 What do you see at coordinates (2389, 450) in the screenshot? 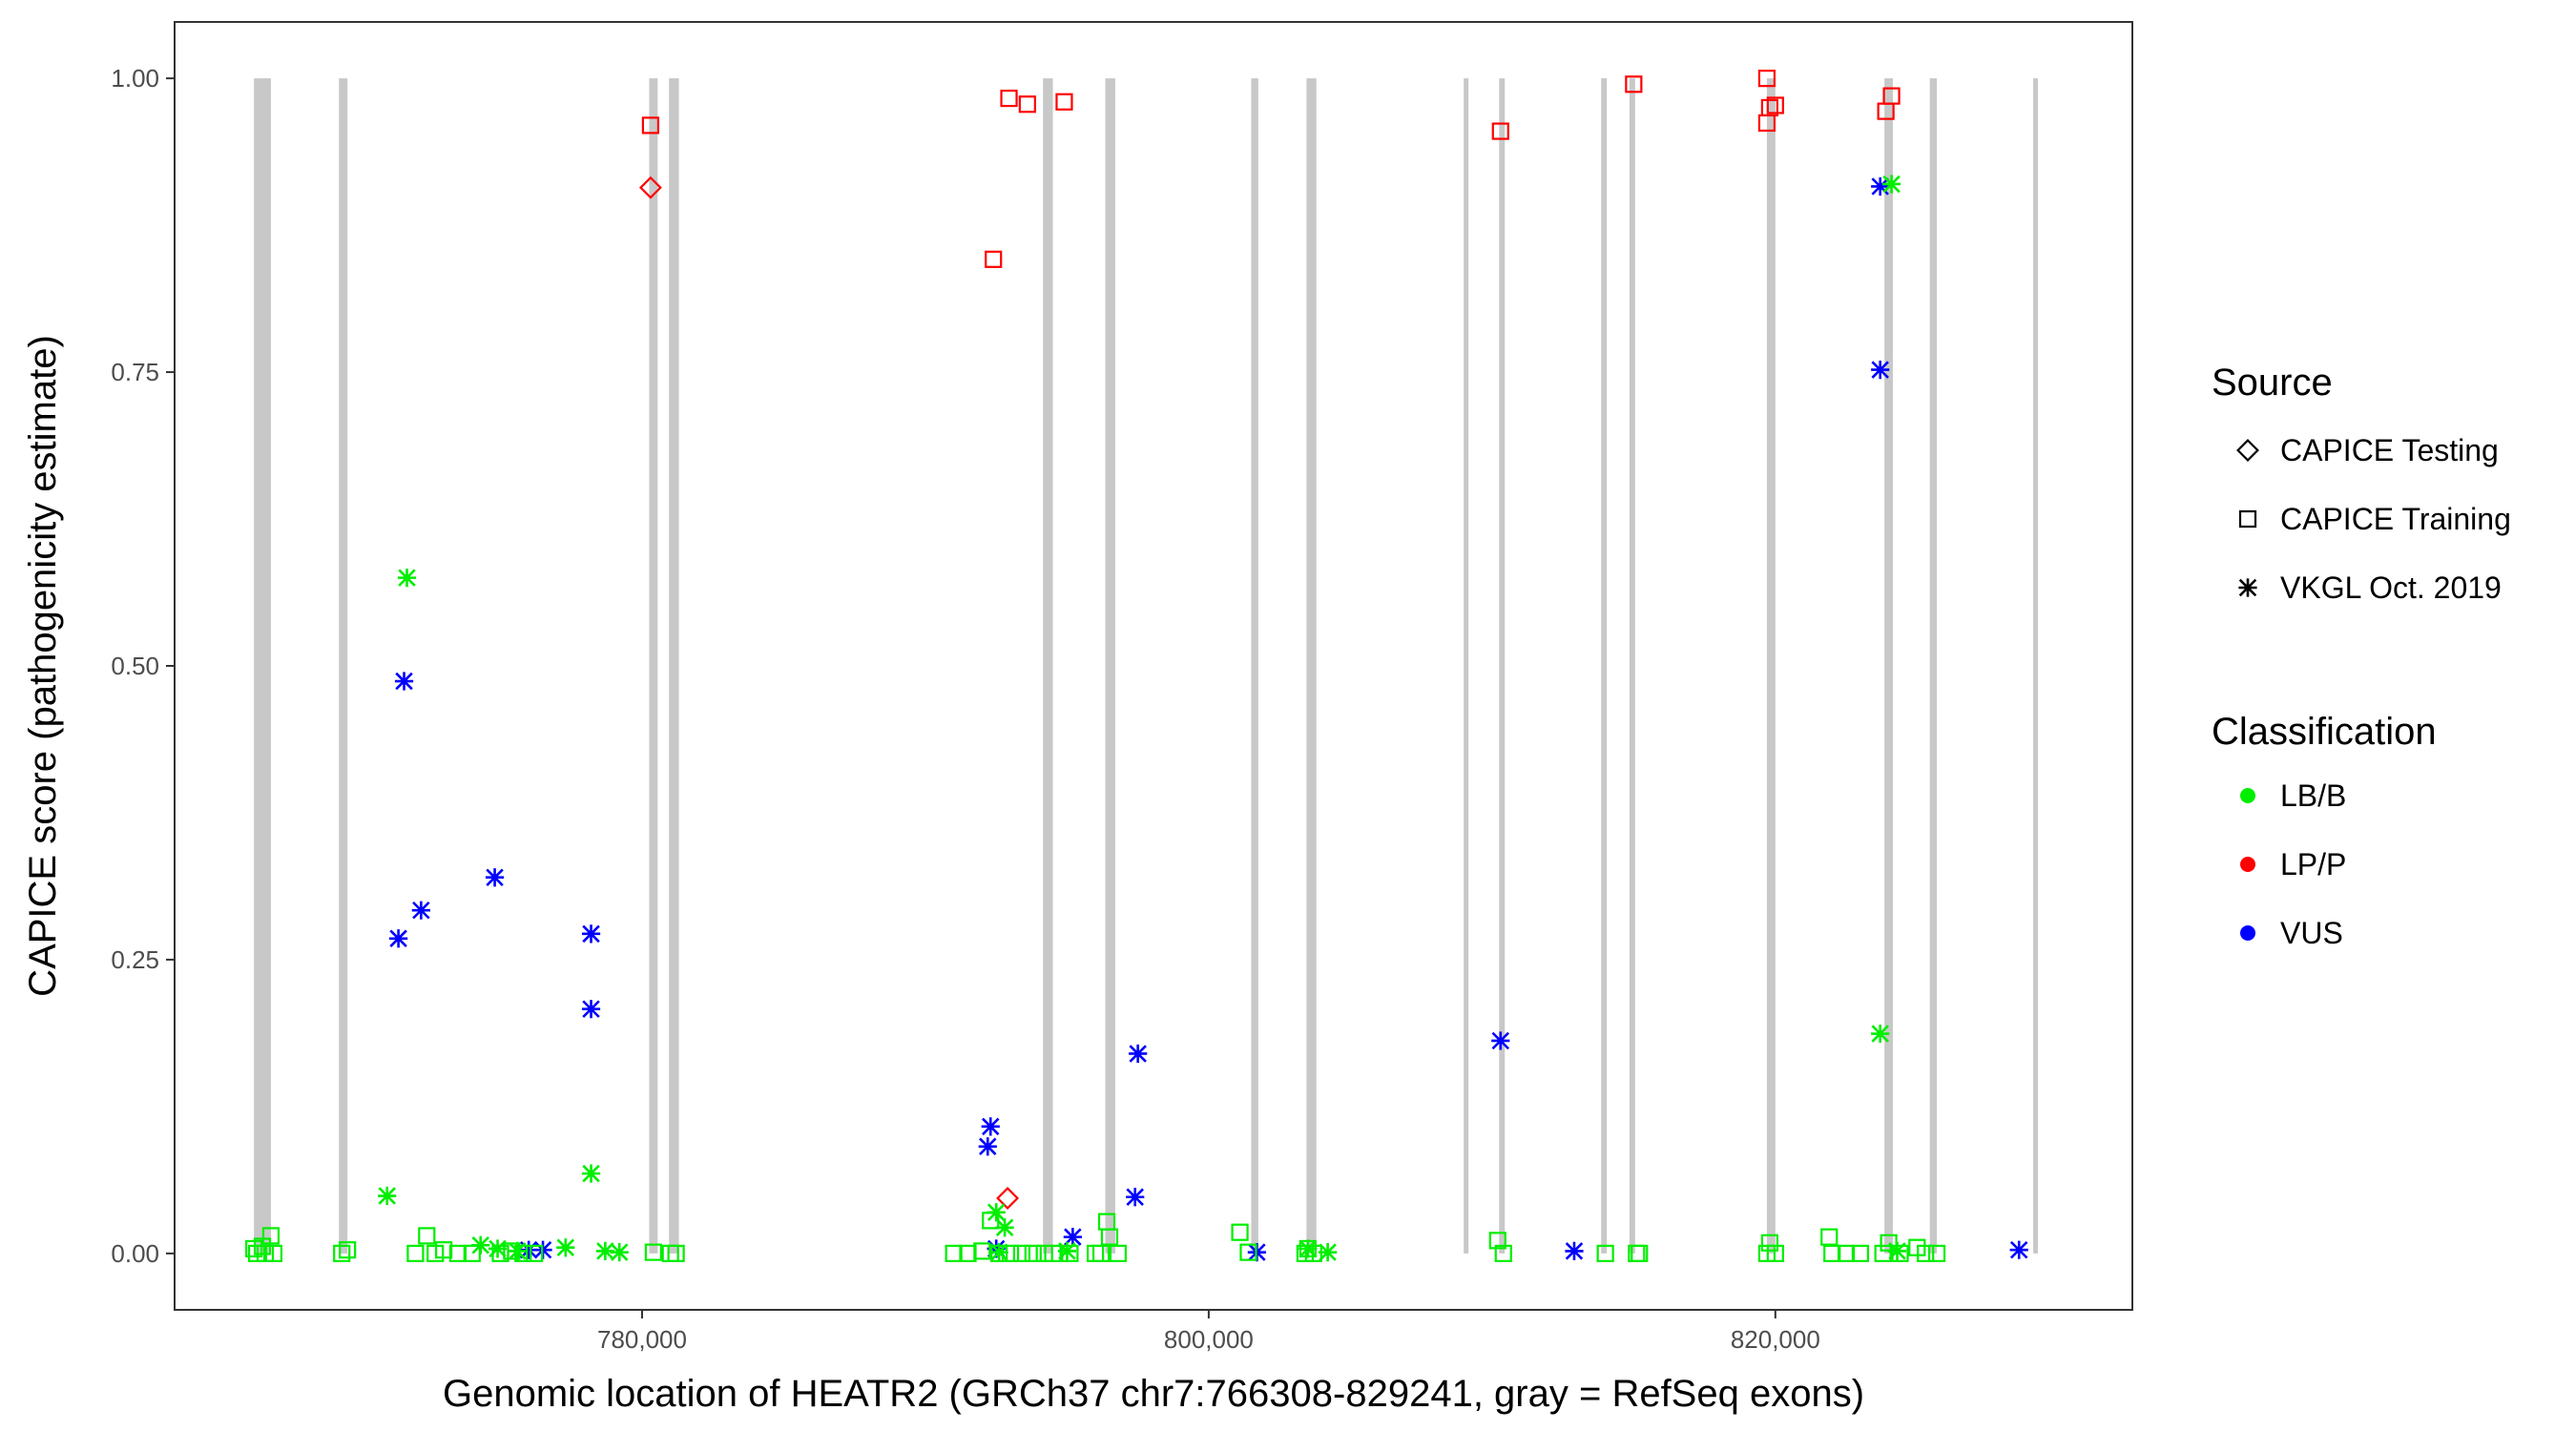
I see `legend-source-label: CAPICE Testing` at bounding box center [2389, 450].